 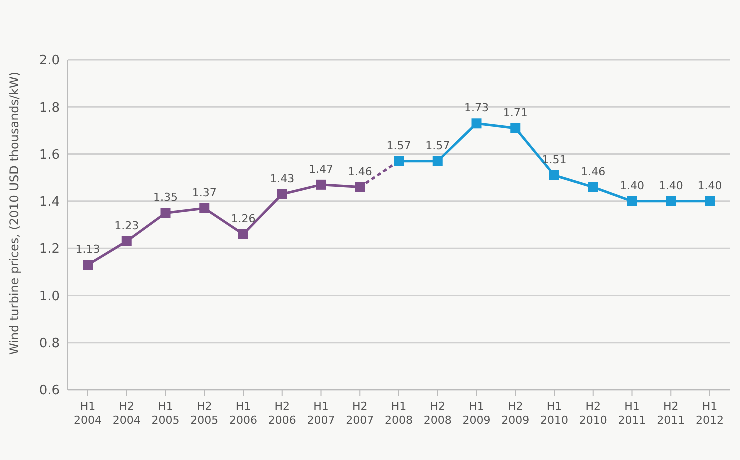 What do you see at coordinates (516, 413) in the screenshot?
I see `x-tick-label: H2 2009` at bounding box center [516, 413].